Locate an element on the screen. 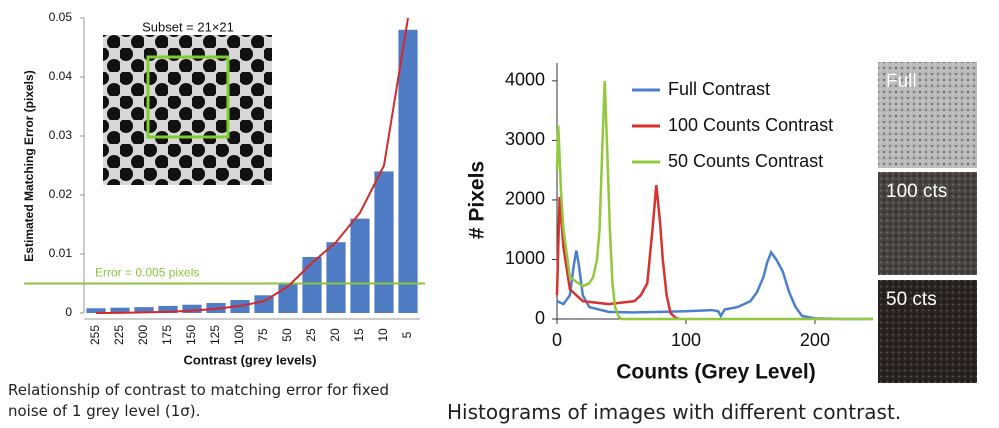  image-label: Full is located at coordinates (901, 81).